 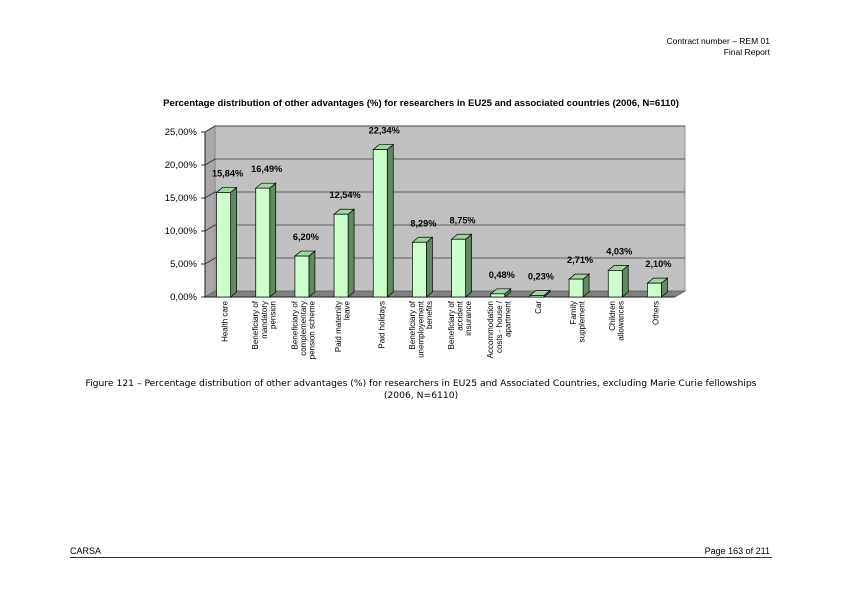 I want to click on x-tick-label: Health care, so click(x=225, y=320).